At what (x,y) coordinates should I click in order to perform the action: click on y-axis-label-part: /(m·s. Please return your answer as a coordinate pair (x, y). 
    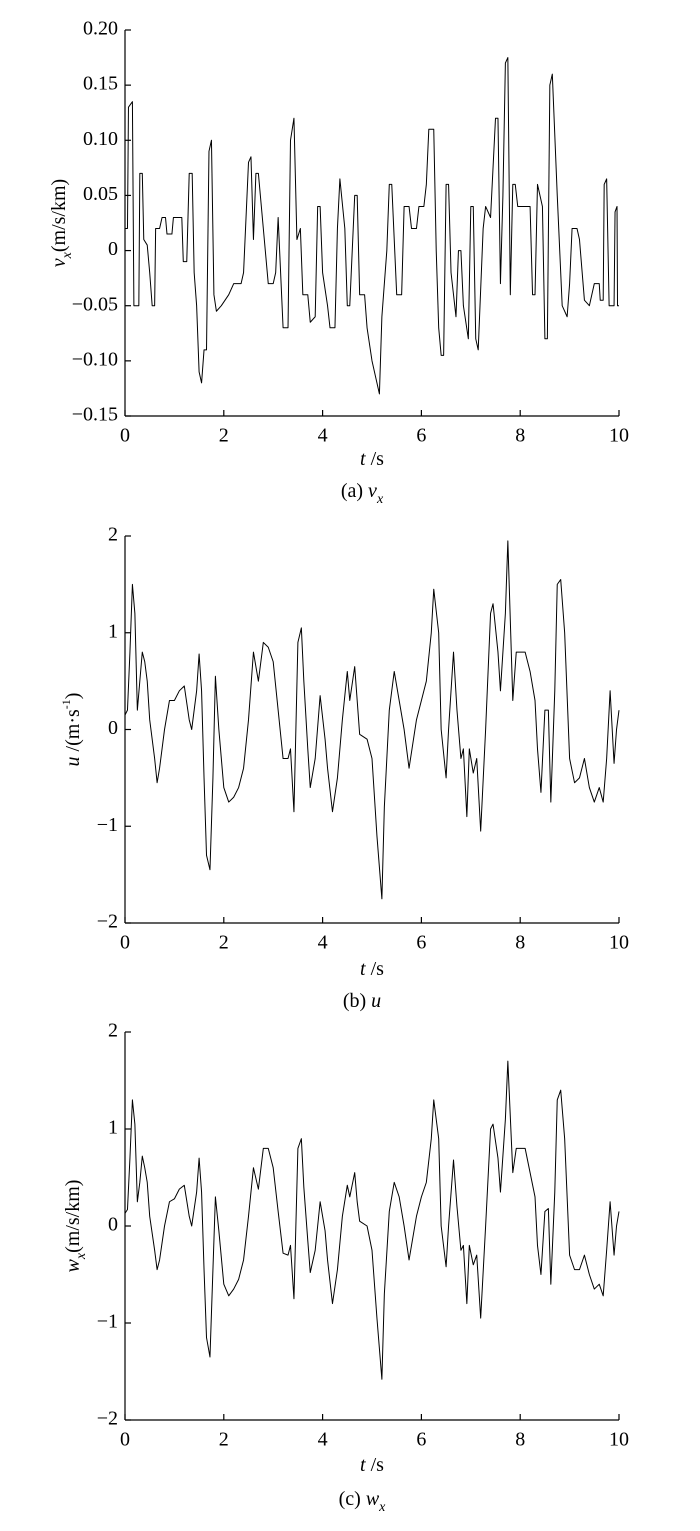
    Looking at the image, I should click on (73, 732).